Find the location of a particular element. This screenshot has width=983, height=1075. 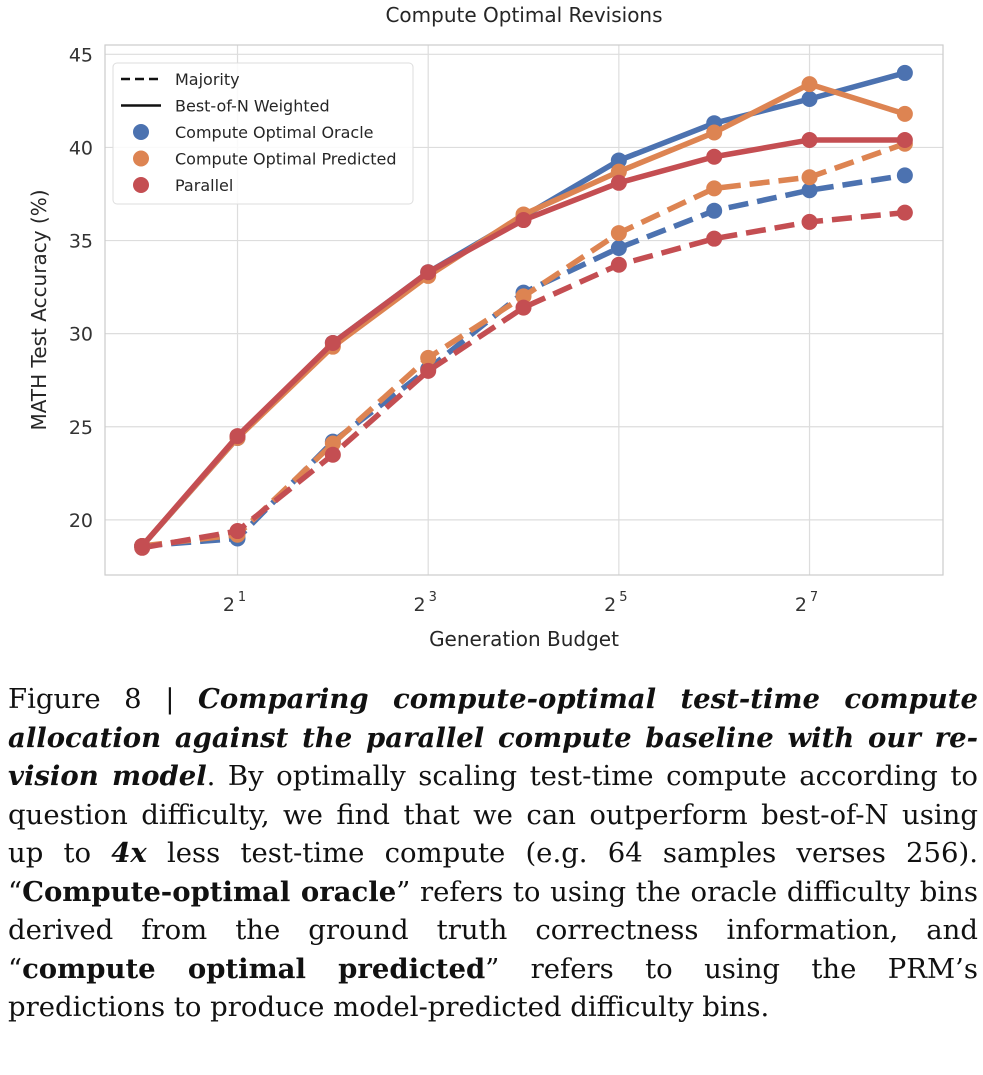

y-tick-label: 45 is located at coordinates (81, 55).